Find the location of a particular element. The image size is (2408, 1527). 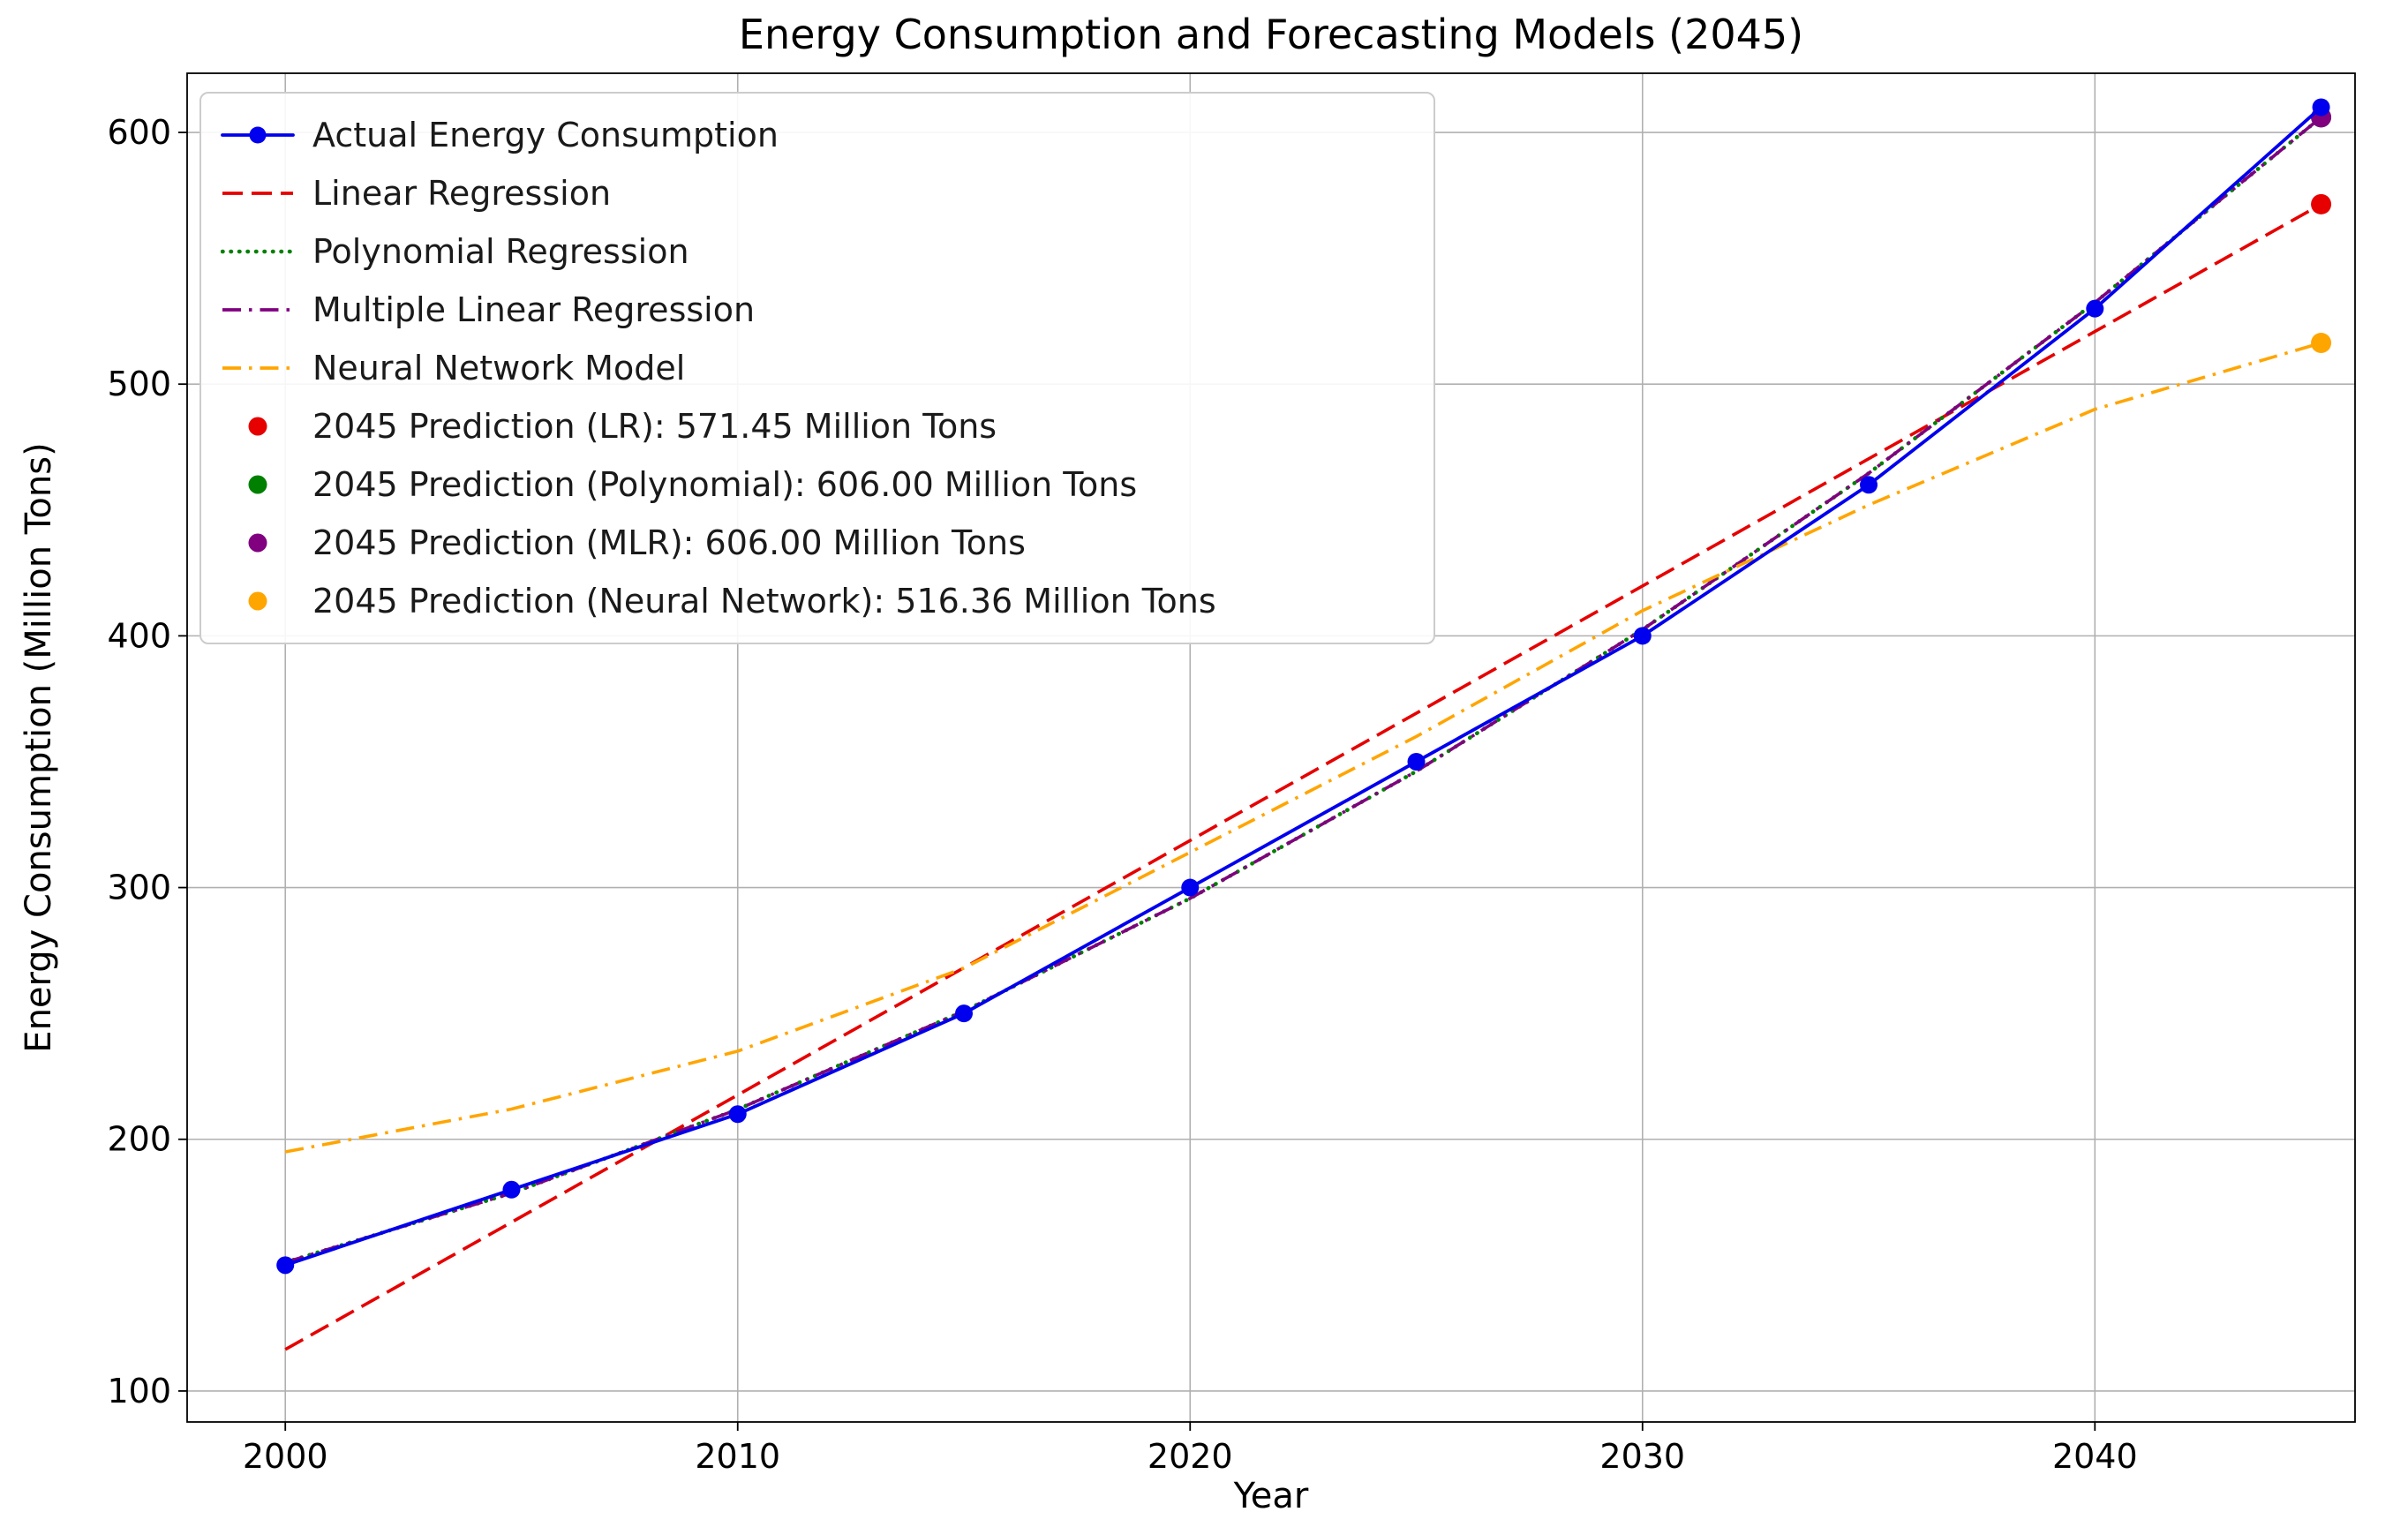

x-tick-label: 2040 is located at coordinates (2095, 1456).